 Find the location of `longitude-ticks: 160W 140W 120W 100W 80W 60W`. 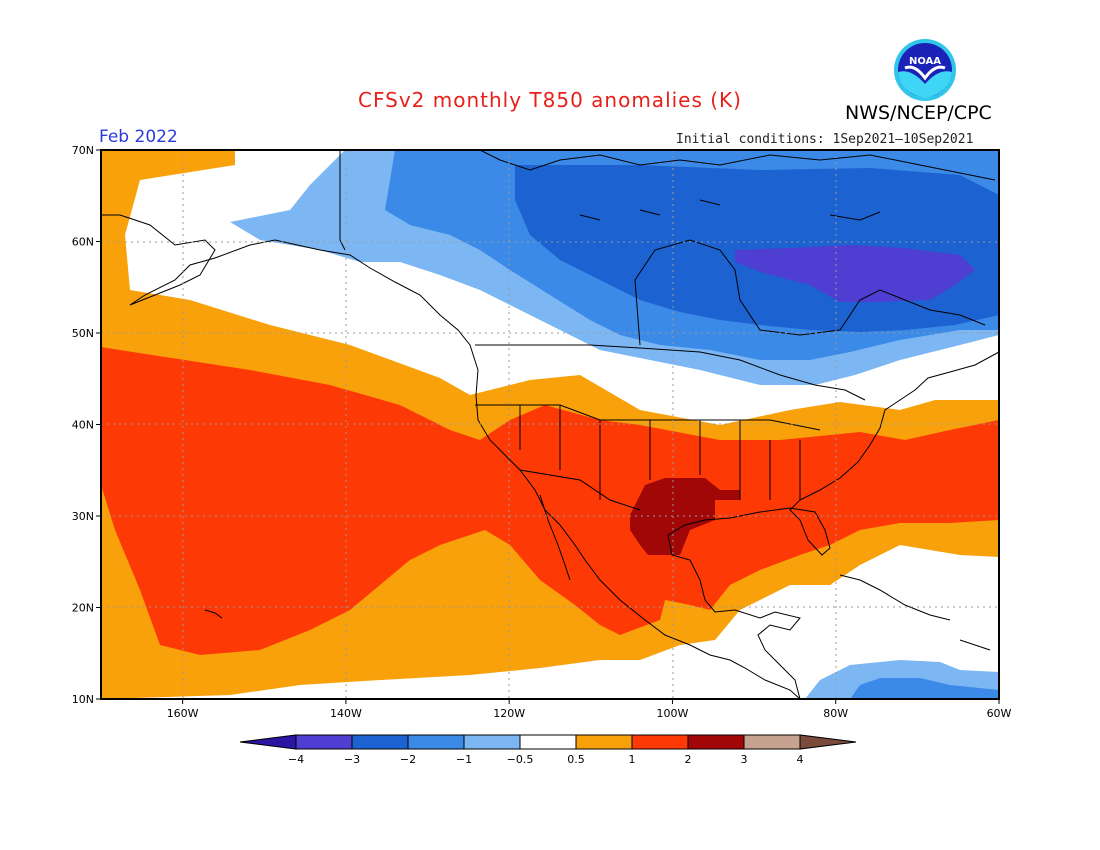

longitude-ticks: 160W 140W 120W 100W 80W 60W is located at coordinates (589, 709).